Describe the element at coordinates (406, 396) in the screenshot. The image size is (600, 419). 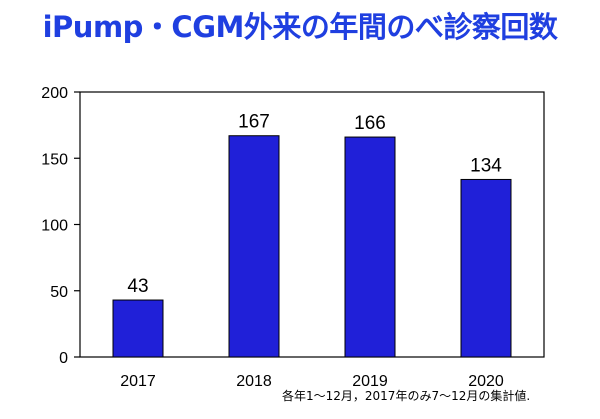
I see `chart-footnote: 各年1～12月，2017年のみ7～12月の集計値.` at that location.